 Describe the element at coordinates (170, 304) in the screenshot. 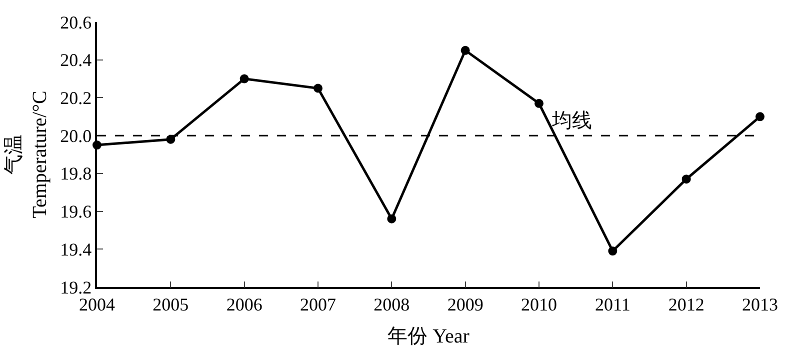

I see `x-tick-label: 2005` at that location.